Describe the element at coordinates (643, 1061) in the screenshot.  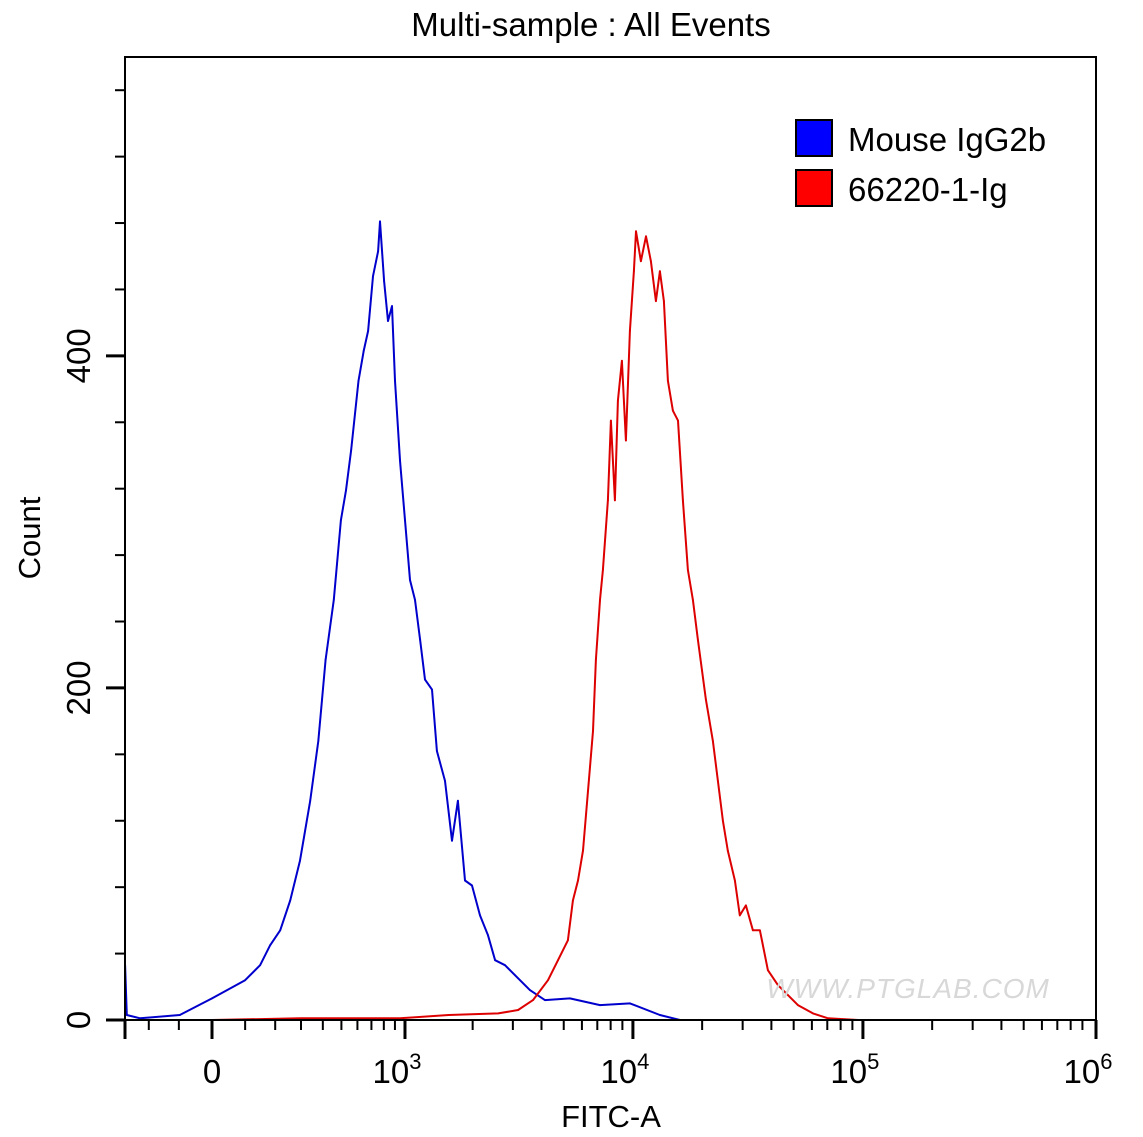
I see `x-tick-exponent: 4` at that location.